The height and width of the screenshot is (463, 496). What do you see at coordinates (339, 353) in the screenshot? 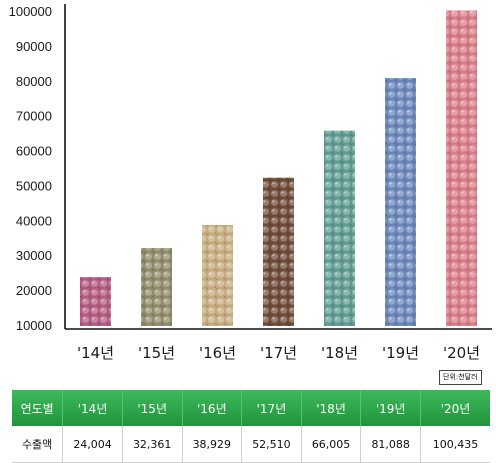
I see `x-tick-label: '18년` at bounding box center [339, 353].